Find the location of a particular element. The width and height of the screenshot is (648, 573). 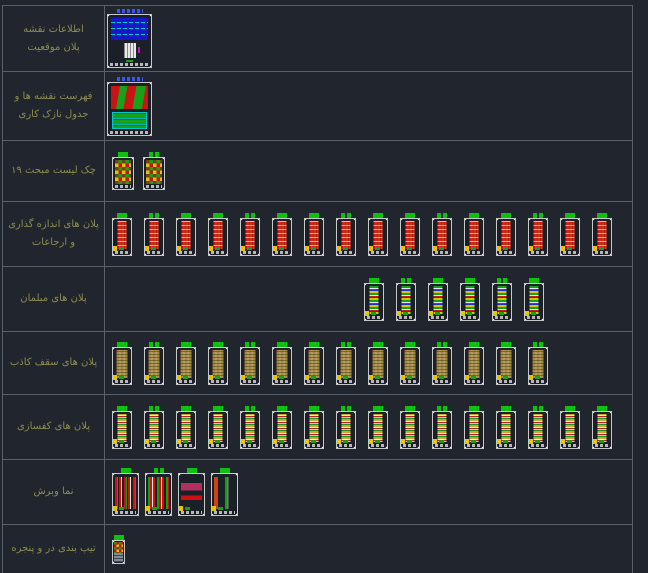

row-false-ceiling-plans: پلان های سقف کاذب is located at coordinates (317, 363).